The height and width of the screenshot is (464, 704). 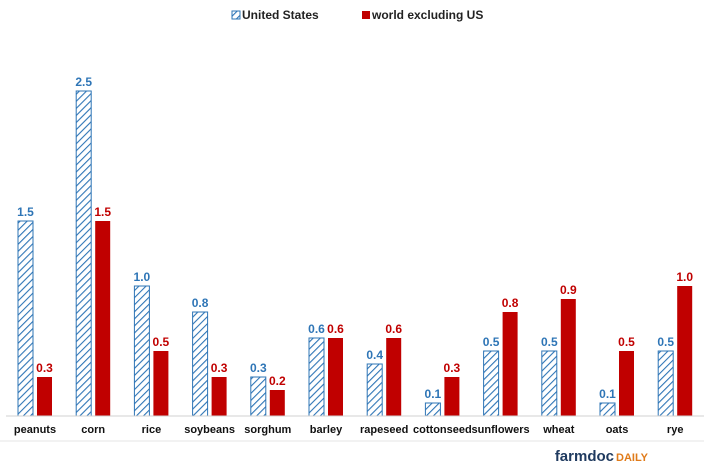 I want to click on data-label-world-excluding-us-cottonseed: 0.3, so click(x=452, y=368).